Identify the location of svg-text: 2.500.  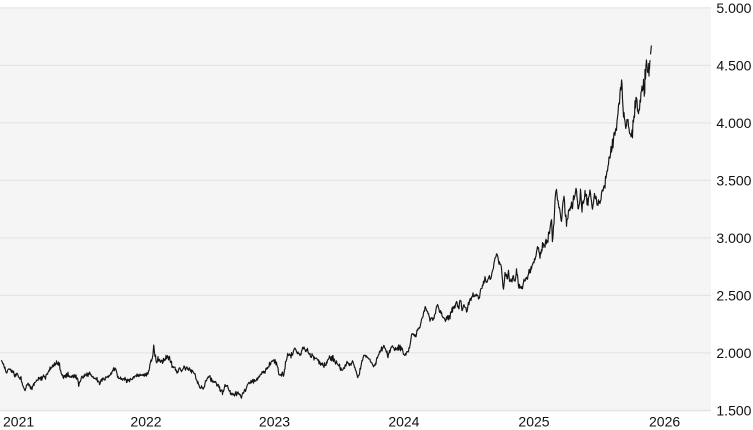
(733, 296).